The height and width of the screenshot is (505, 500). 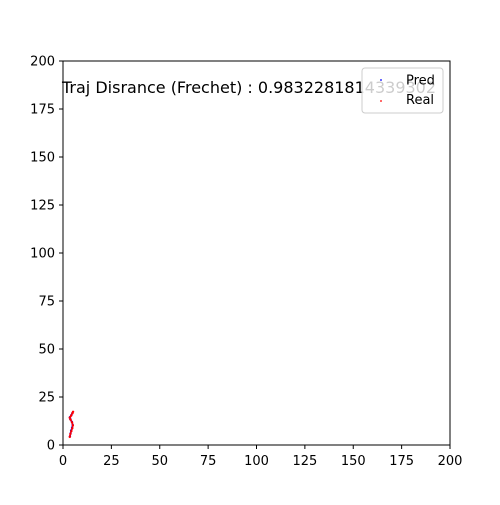 I want to click on y-tick-label: 100, so click(x=42, y=254).